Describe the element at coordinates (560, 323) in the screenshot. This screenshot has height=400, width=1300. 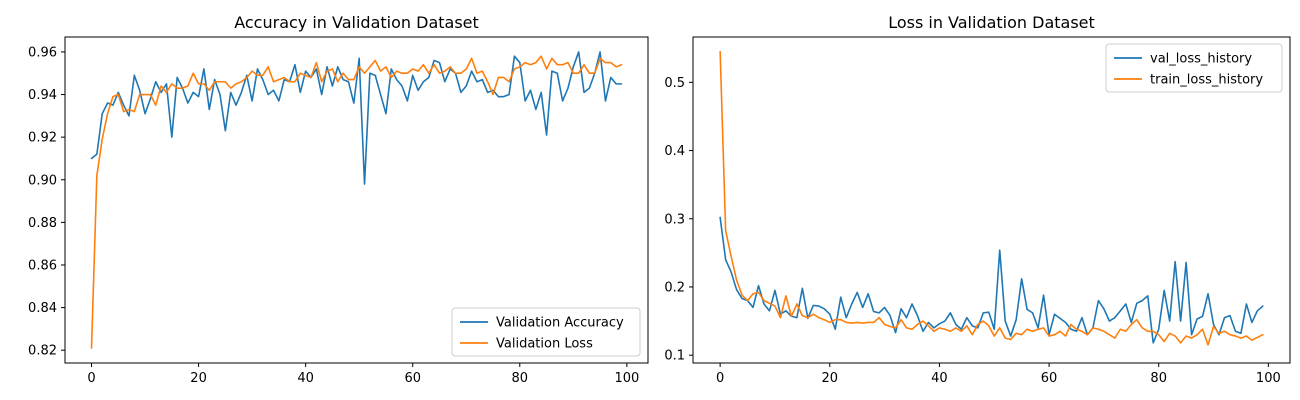
I see `legend-label: Validation Accuracy` at that location.